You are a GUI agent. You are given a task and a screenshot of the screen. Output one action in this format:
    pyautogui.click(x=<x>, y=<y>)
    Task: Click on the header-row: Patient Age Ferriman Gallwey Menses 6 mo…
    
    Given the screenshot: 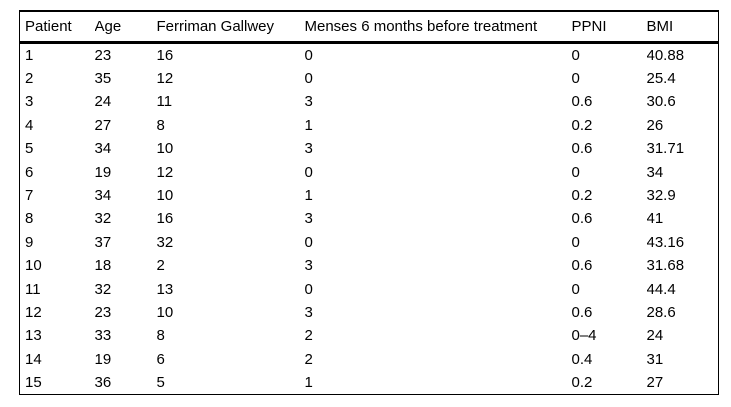 What is the action you would take?
    pyautogui.click(x=369, y=27)
    